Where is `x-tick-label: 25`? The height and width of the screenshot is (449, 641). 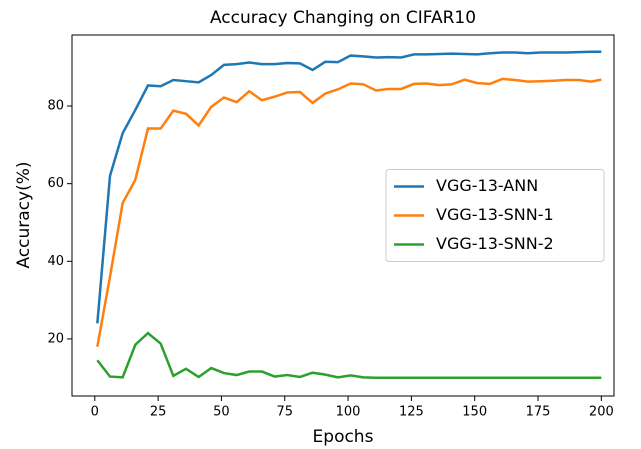 x-tick-label: 25 is located at coordinates (158, 412).